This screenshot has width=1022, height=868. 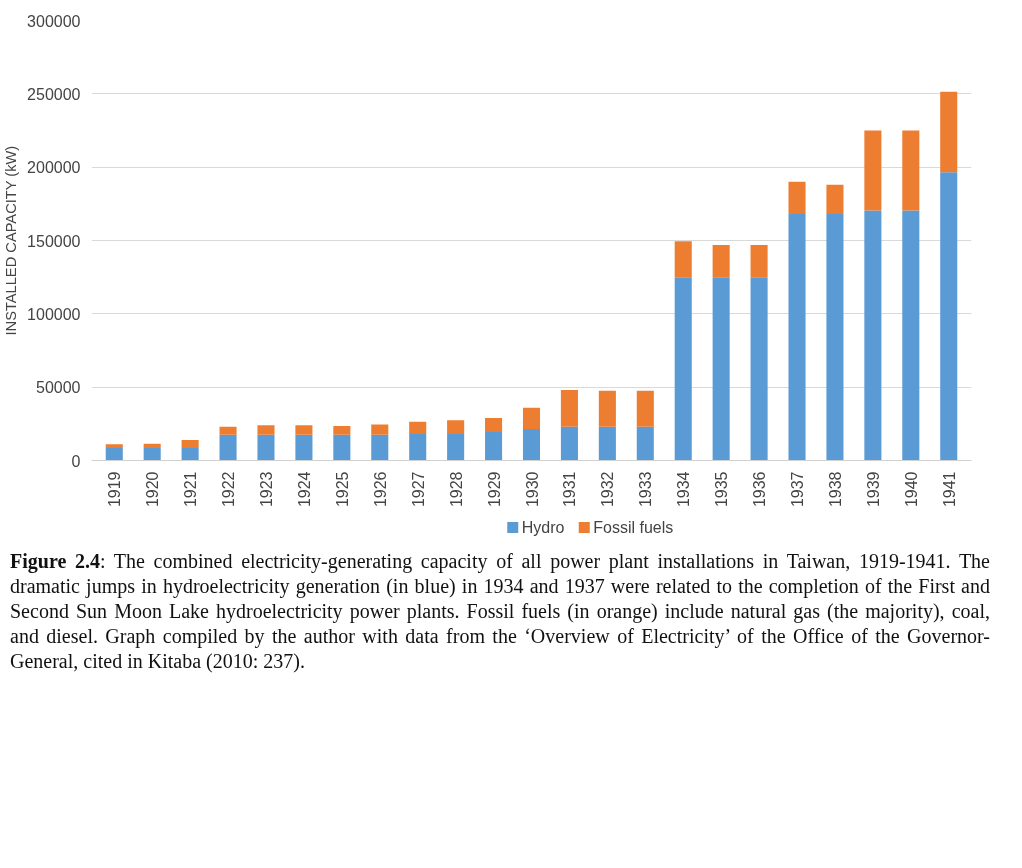 What do you see at coordinates (266, 489) in the screenshot?
I see `x-tick-label: 1923` at bounding box center [266, 489].